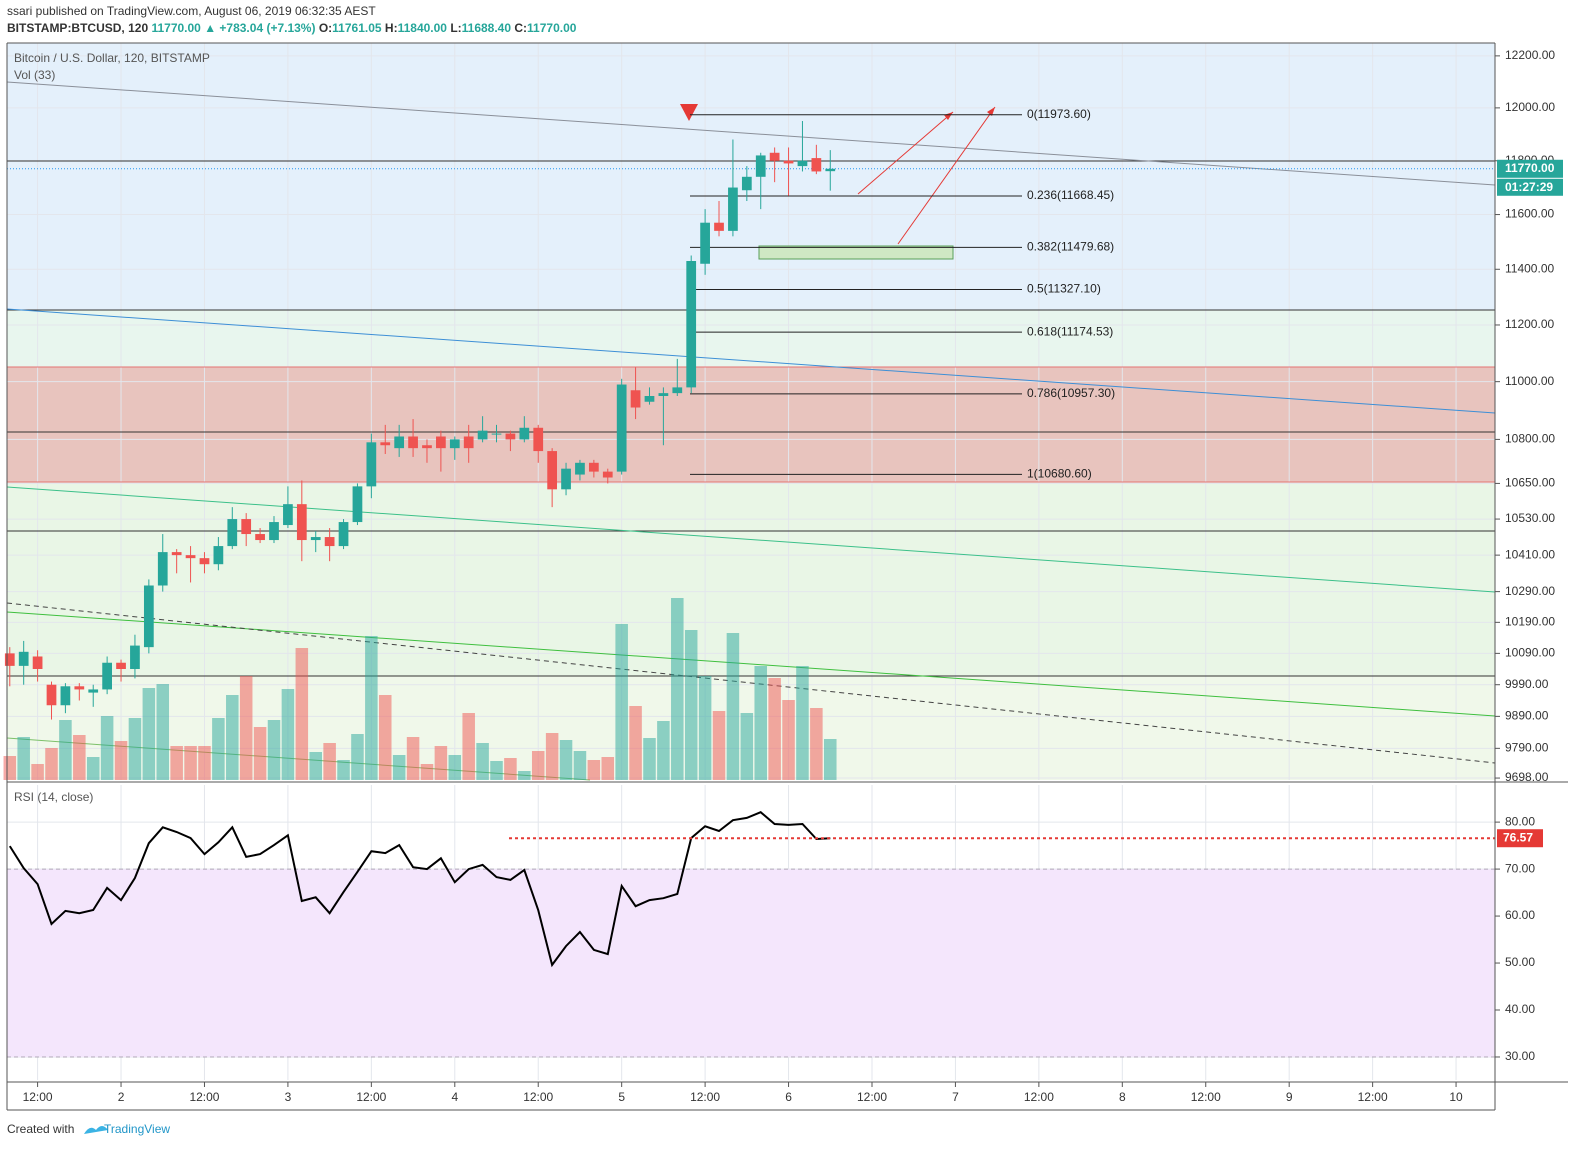  What do you see at coordinates (856, 252) in the screenshot?
I see `target-box` at bounding box center [856, 252].